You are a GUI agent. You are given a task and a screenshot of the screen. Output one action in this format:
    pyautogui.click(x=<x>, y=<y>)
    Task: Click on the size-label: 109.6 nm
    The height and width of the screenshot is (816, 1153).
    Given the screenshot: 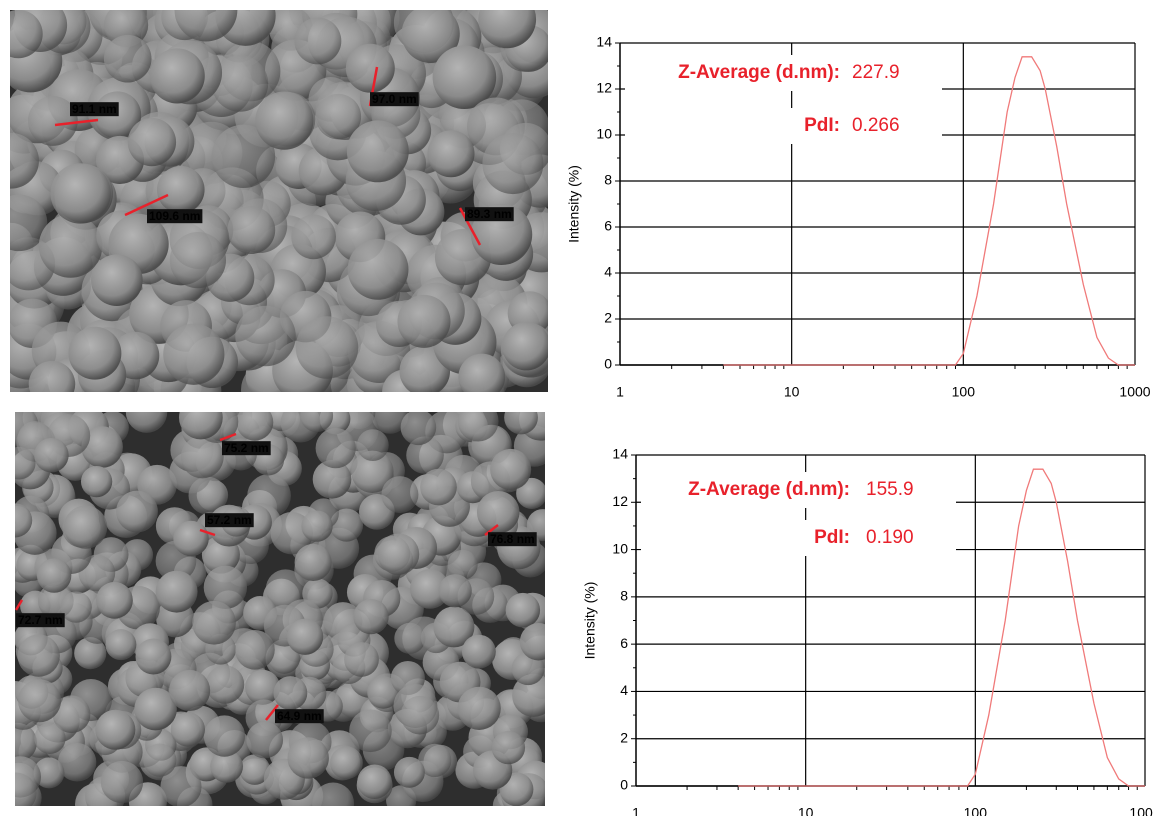 What is the action you would take?
    pyautogui.click(x=174, y=216)
    